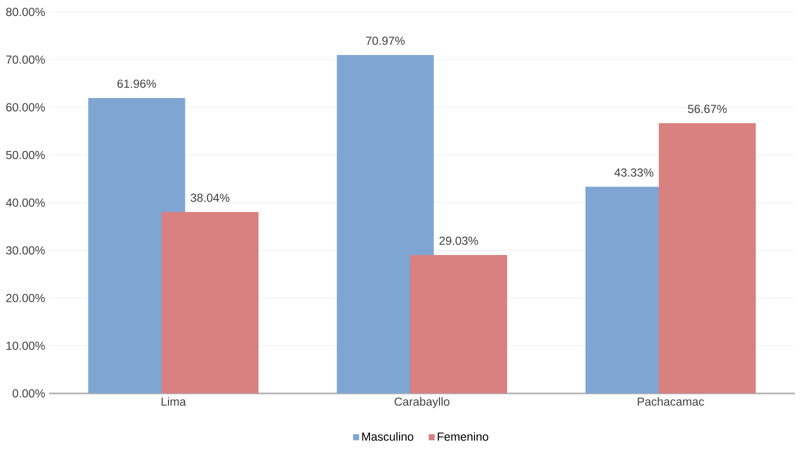 This screenshot has width=800, height=451. I want to click on legend-label: Femenino, so click(463, 436).